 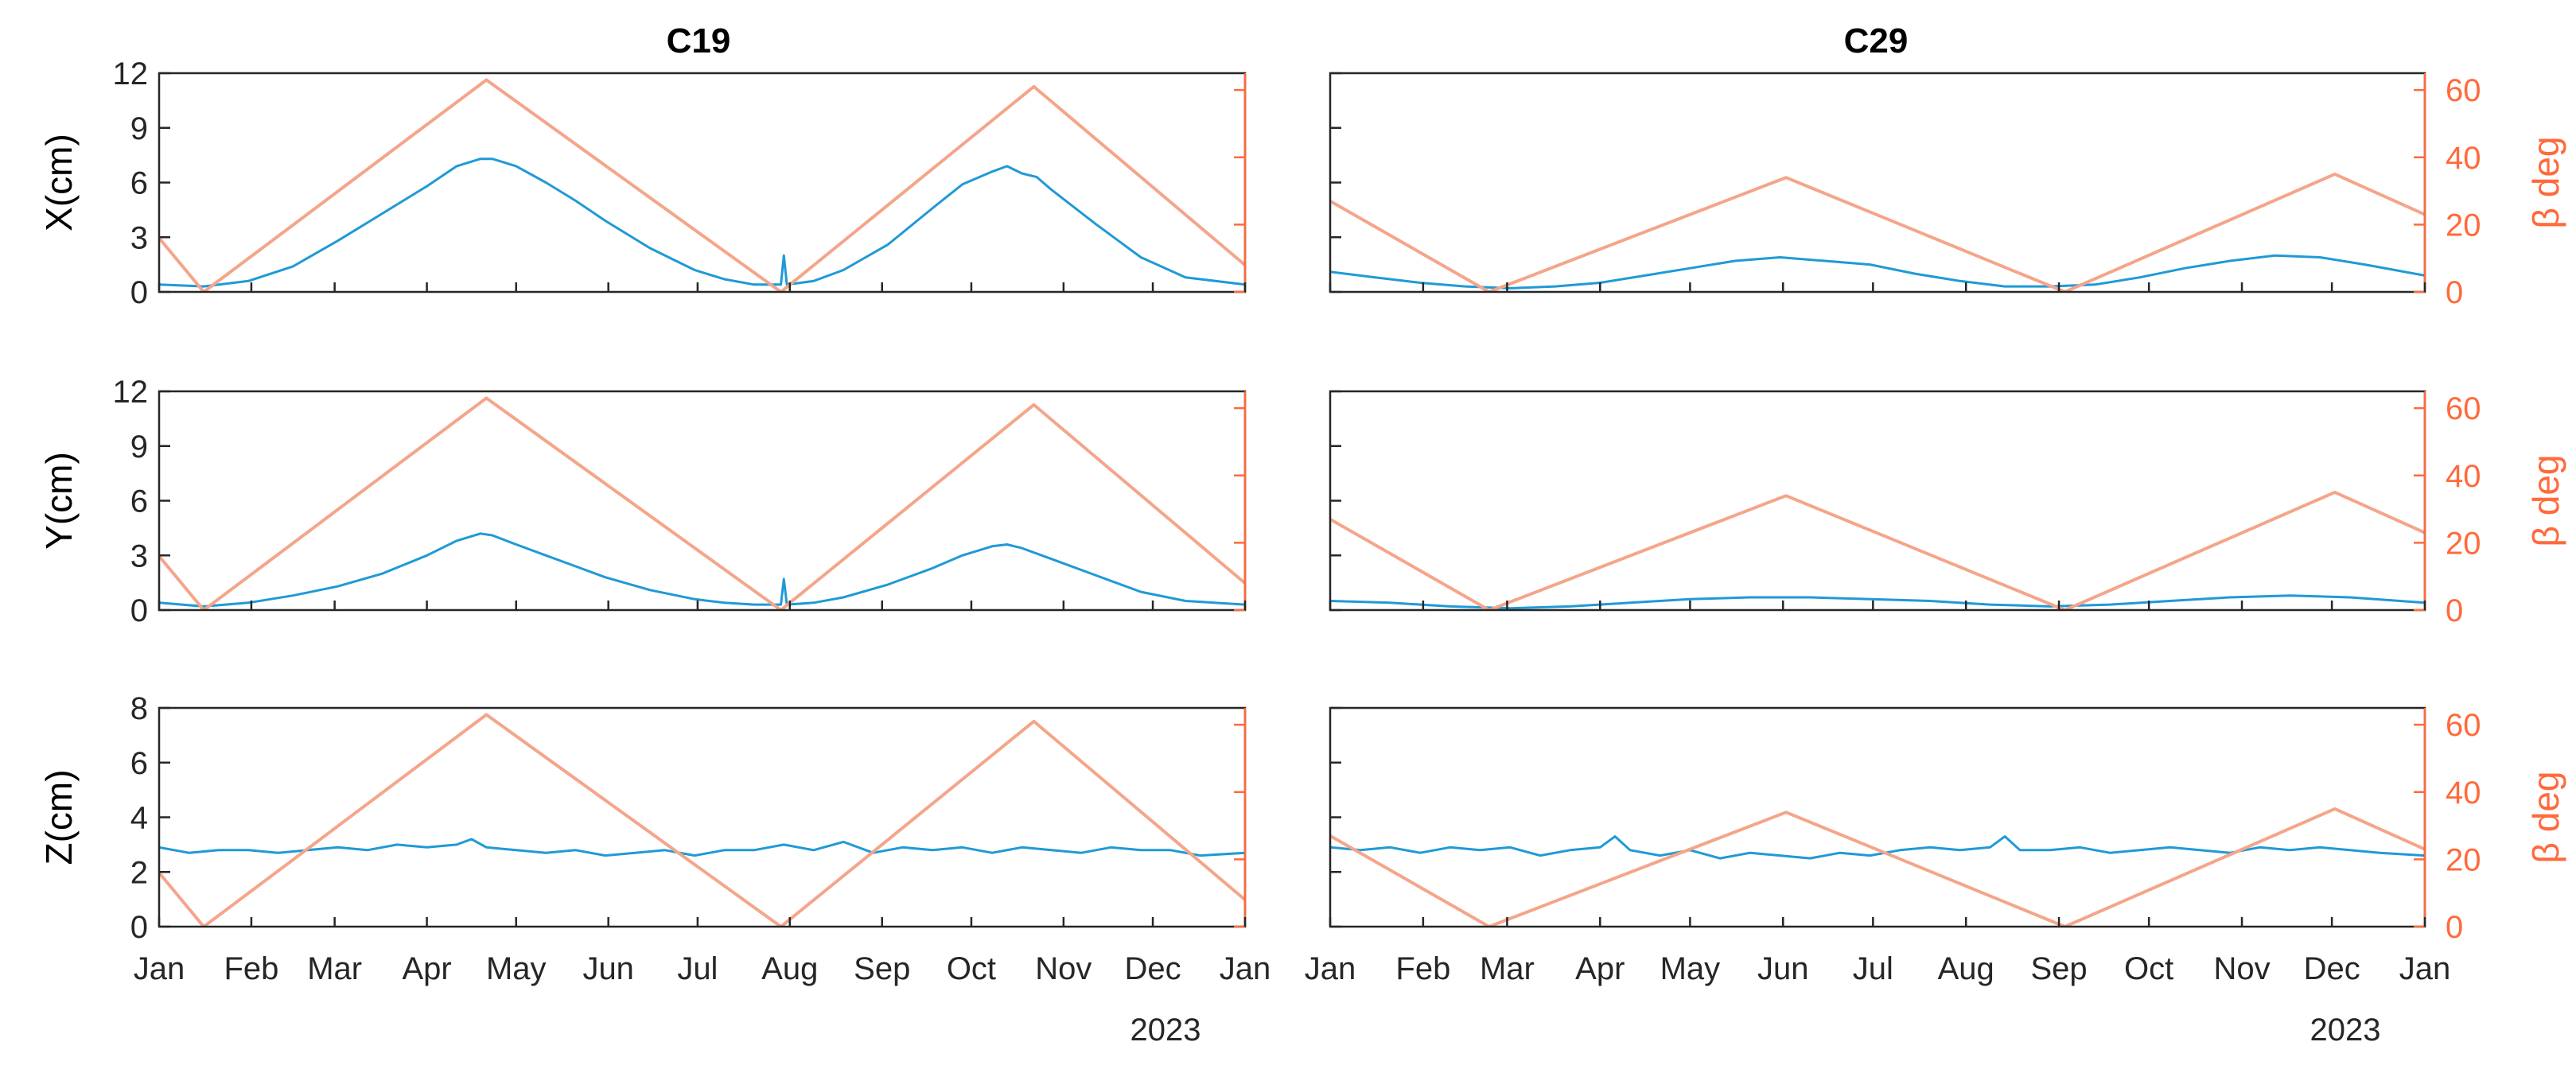 What do you see at coordinates (1877, 40) in the screenshot?
I see `title-c29: C29` at bounding box center [1877, 40].